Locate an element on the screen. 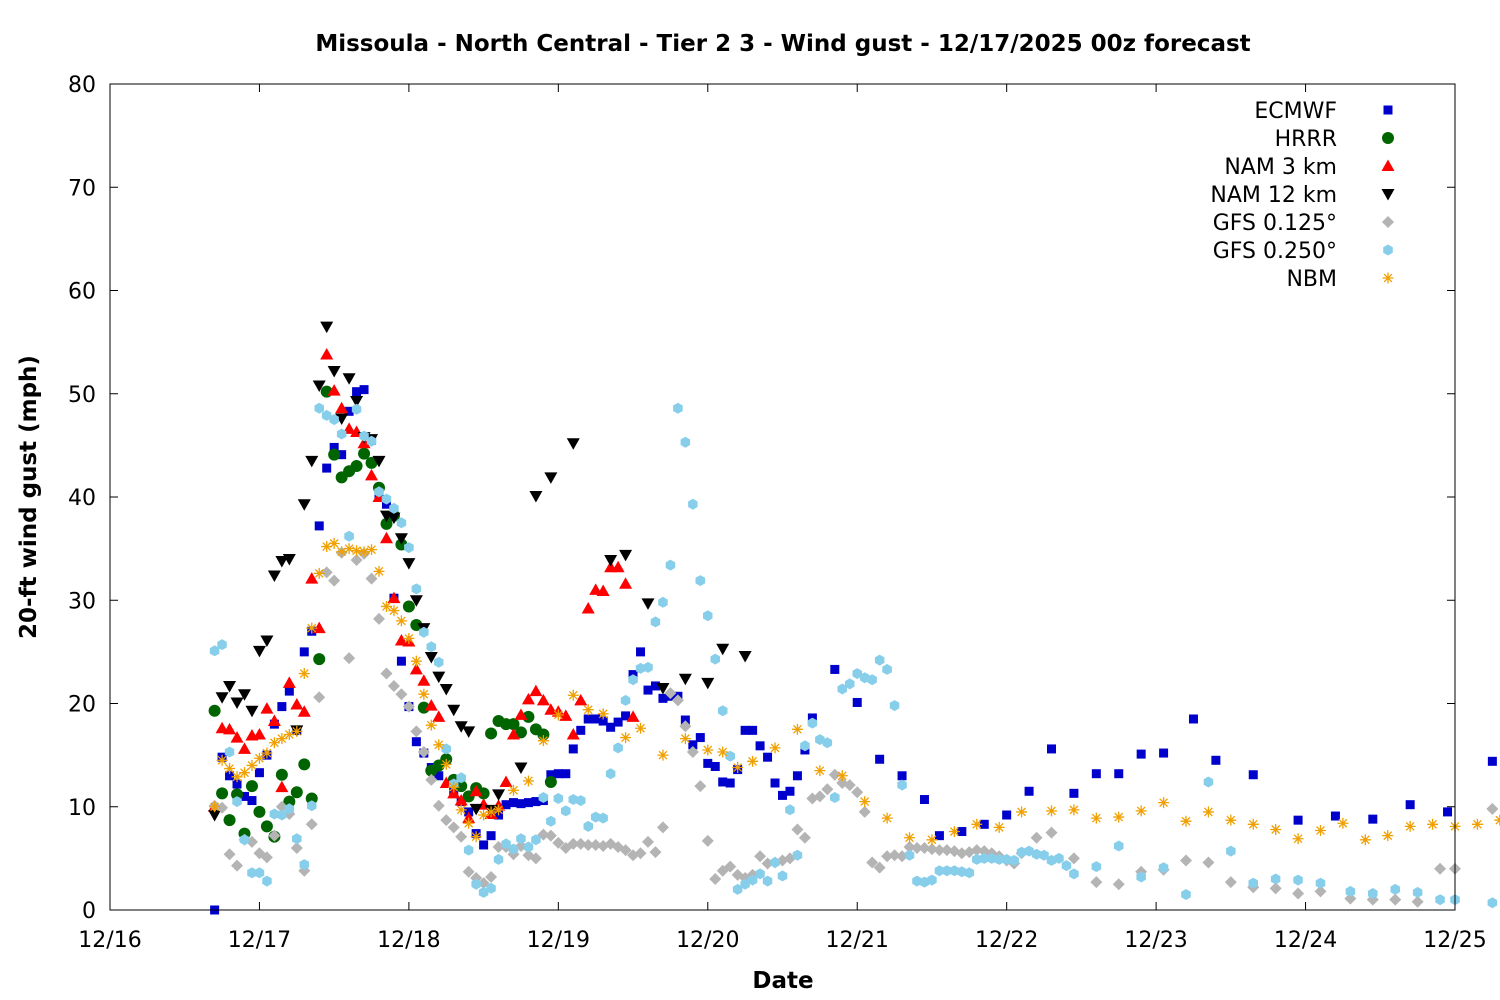 Image resolution: width=1500 pixels, height=1000 pixels. legend-marker is located at coordinates (1388, 138).